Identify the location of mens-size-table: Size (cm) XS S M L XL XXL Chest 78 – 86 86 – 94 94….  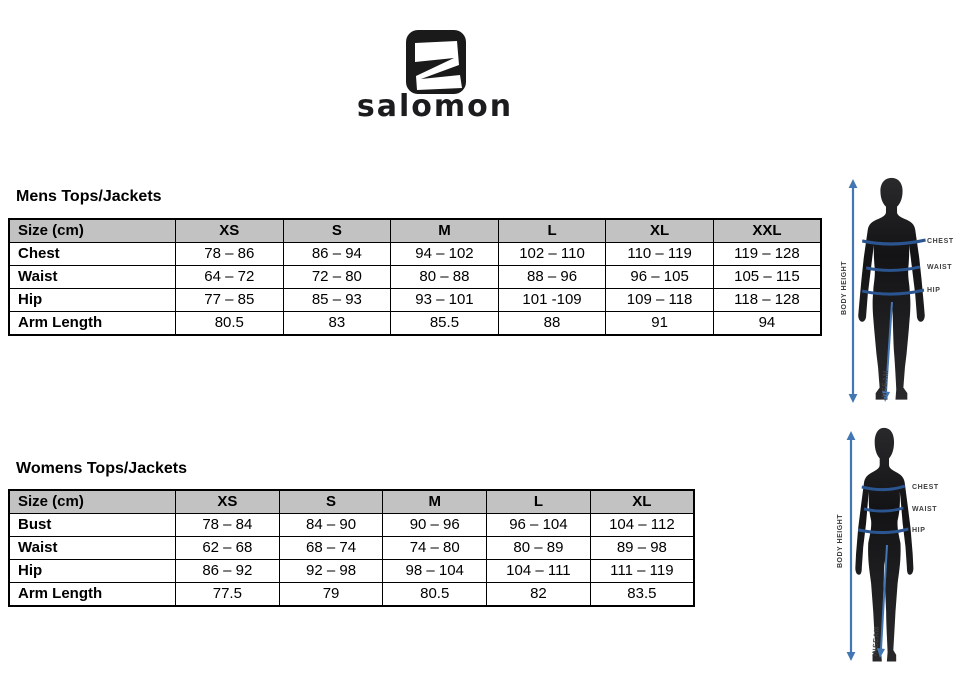
(415, 277).